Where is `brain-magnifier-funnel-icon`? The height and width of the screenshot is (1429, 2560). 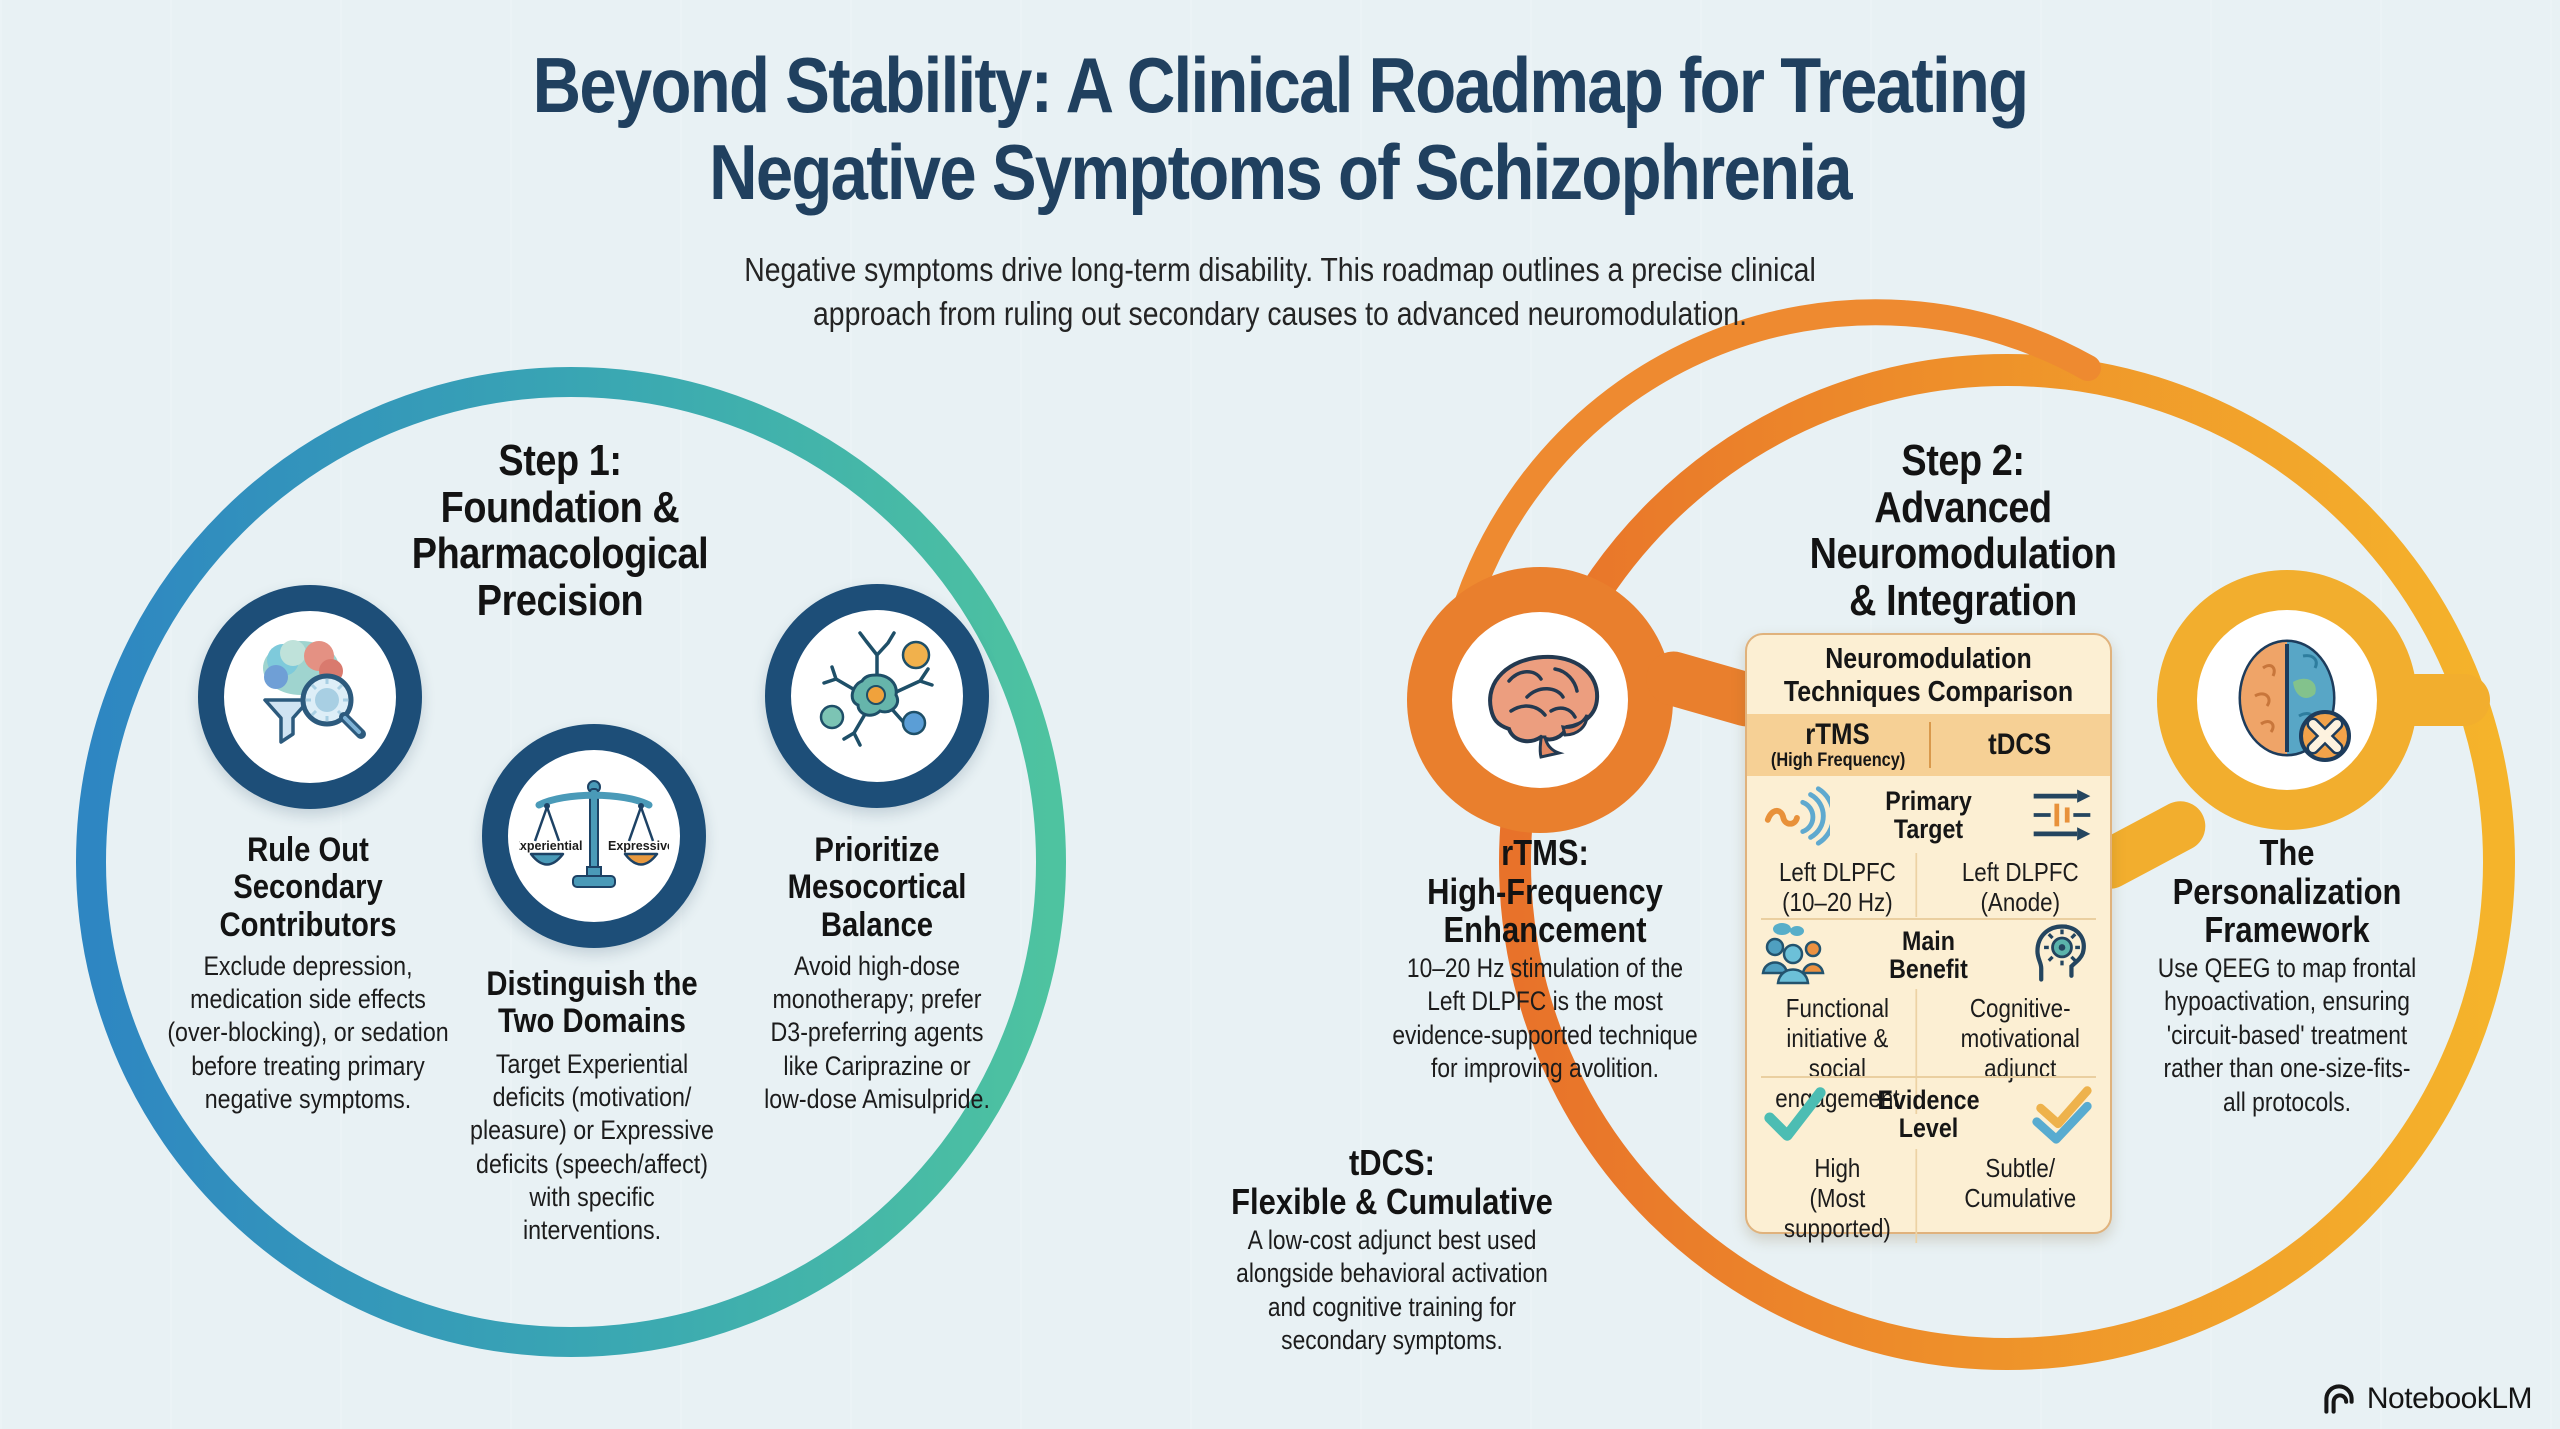 brain-magnifier-funnel-icon is located at coordinates (314, 692).